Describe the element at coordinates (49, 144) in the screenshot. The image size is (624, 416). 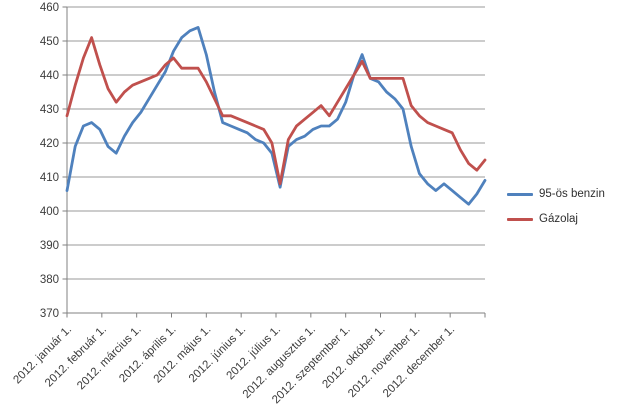
I see `y-tick-label-420: 420` at that location.